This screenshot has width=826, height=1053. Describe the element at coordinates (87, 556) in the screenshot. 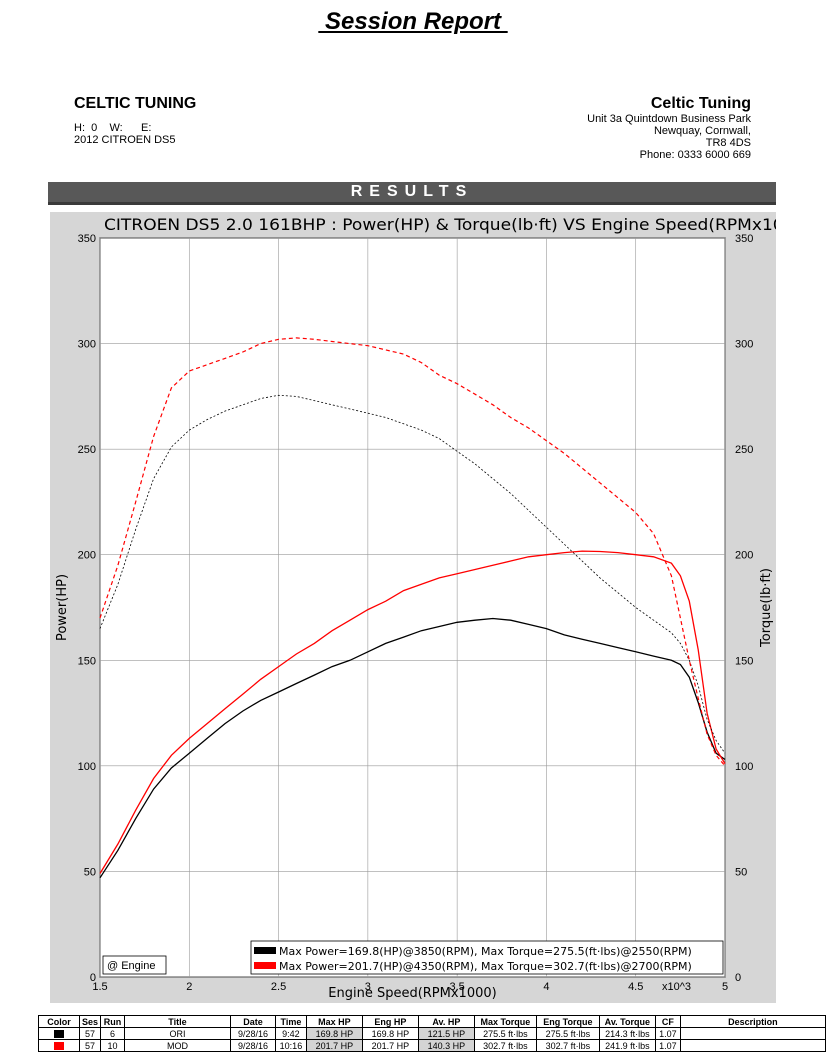

I see `y-tick-label-left: 200` at that location.